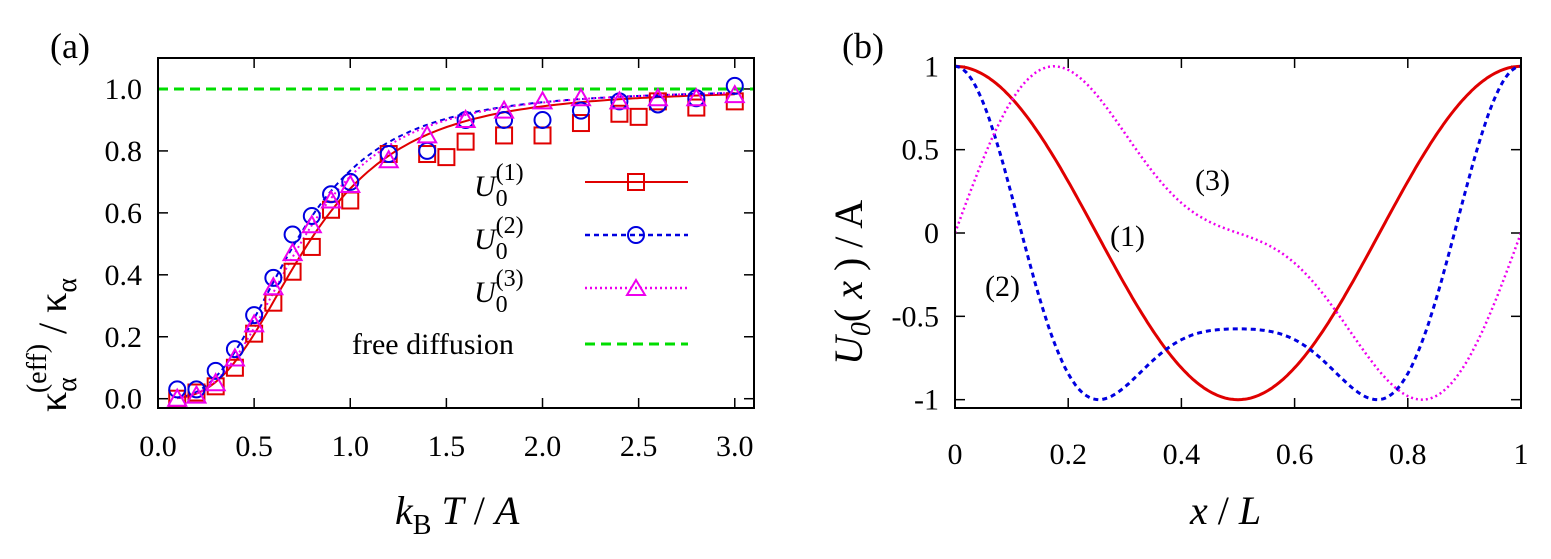  What do you see at coordinates (931, 66) in the screenshot?
I see `y-tick-label: 1` at bounding box center [931, 66].